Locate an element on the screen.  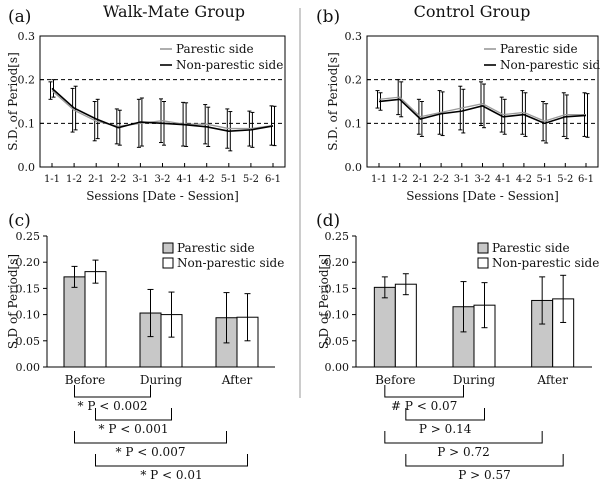
control-group-title: Control Group is located at coordinates (472, 11).